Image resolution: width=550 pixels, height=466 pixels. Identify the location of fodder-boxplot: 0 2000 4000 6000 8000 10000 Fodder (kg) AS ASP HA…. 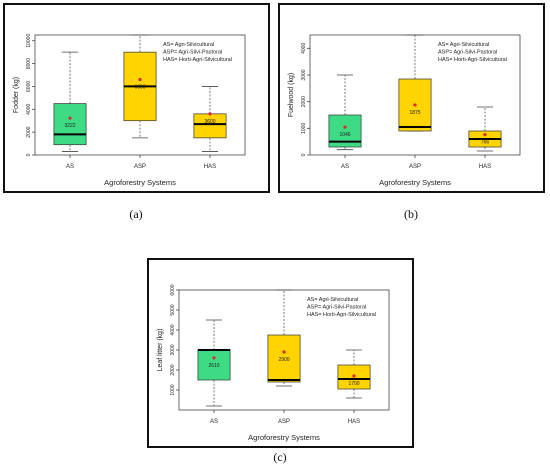
(129, 110).